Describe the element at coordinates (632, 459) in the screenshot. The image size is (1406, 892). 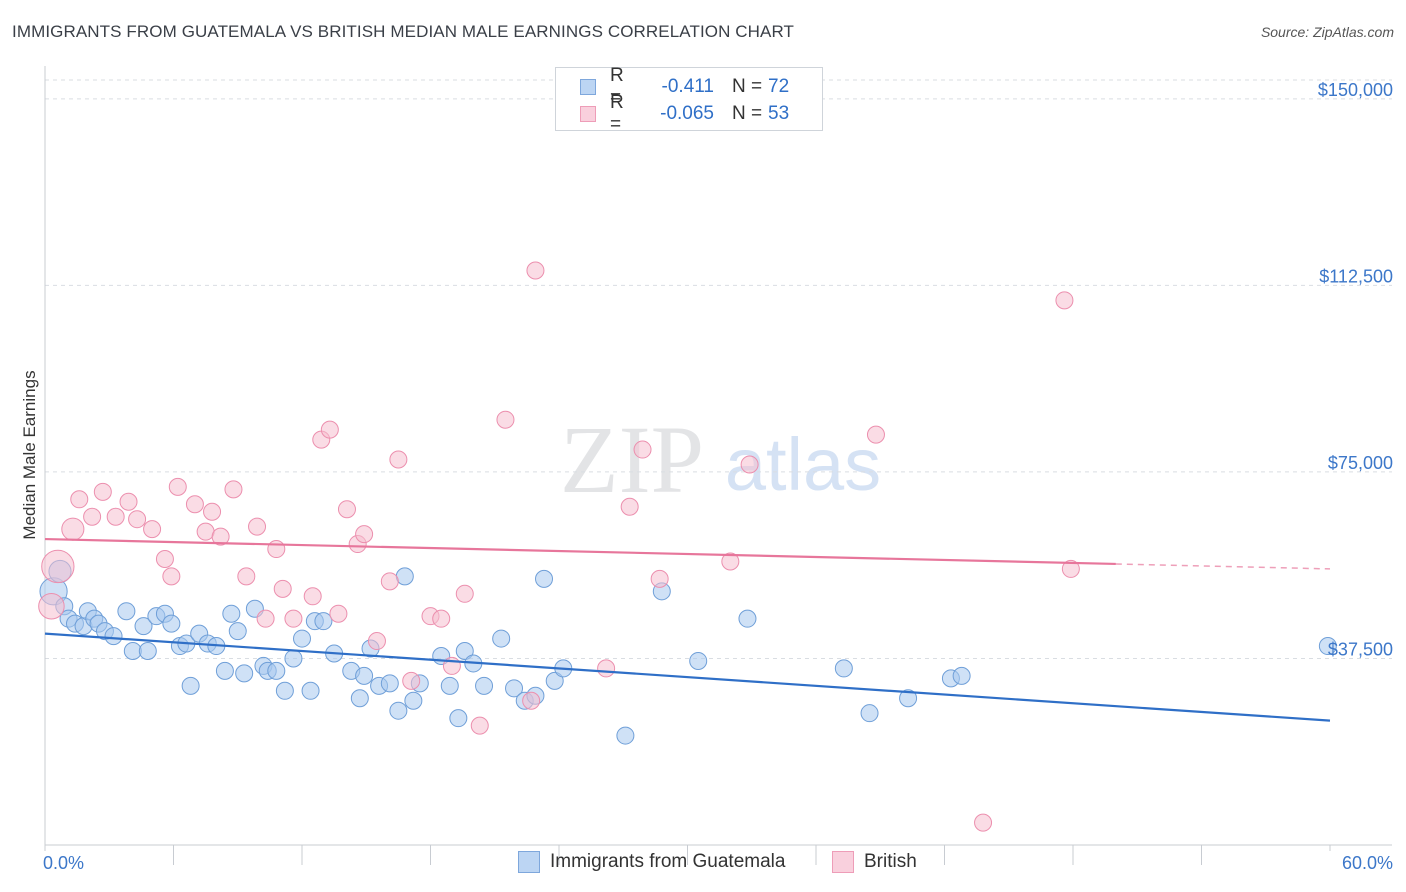
I see `watermark-zip: ZIP` at that location.